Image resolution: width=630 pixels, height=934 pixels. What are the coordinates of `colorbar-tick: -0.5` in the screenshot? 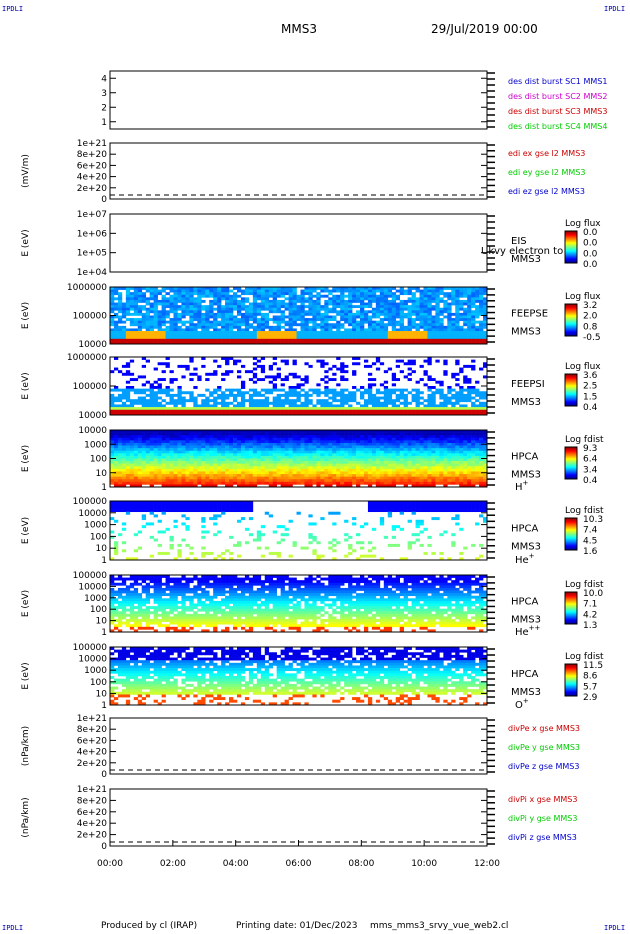 It's located at (592, 338).